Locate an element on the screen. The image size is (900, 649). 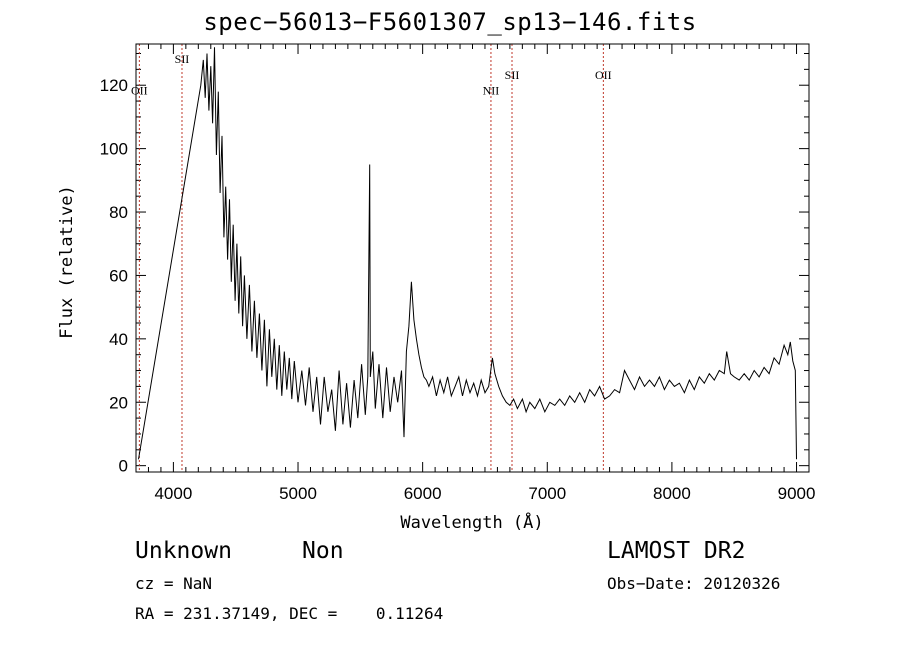
x-tick-label: 9000 is located at coordinates (797, 493).